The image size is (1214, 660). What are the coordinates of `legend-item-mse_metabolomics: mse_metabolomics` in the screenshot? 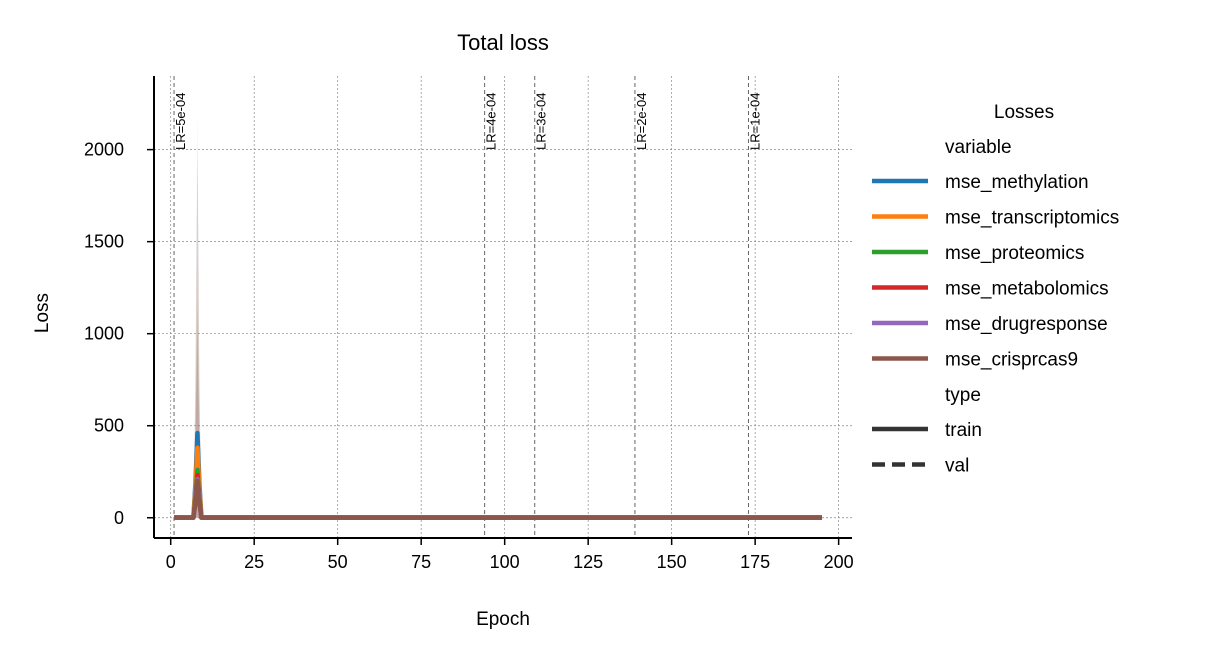 It's located at (1027, 289).